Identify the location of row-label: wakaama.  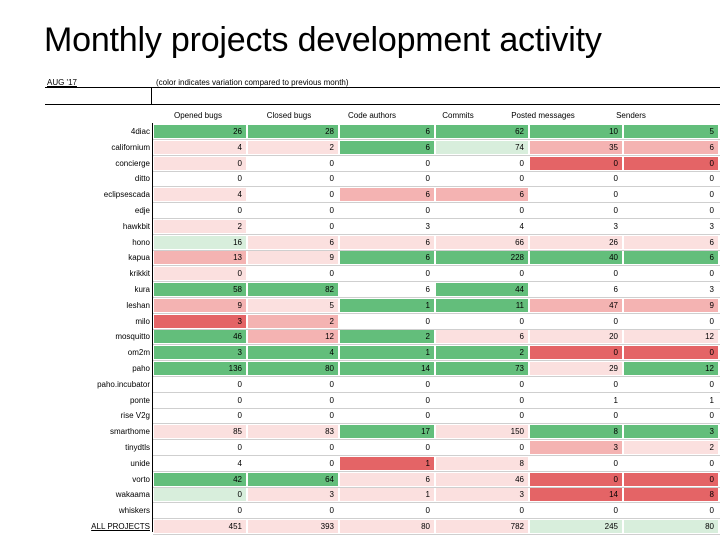
(132, 495).